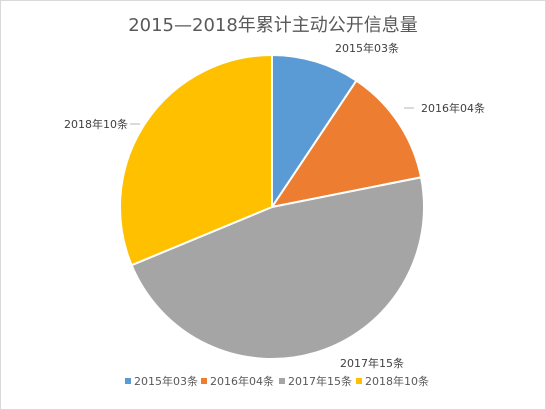 The image size is (546, 410). I want to click on legend: 2015年03条 2016年04条 2017年15条 2018年10条, so click(277, 381).